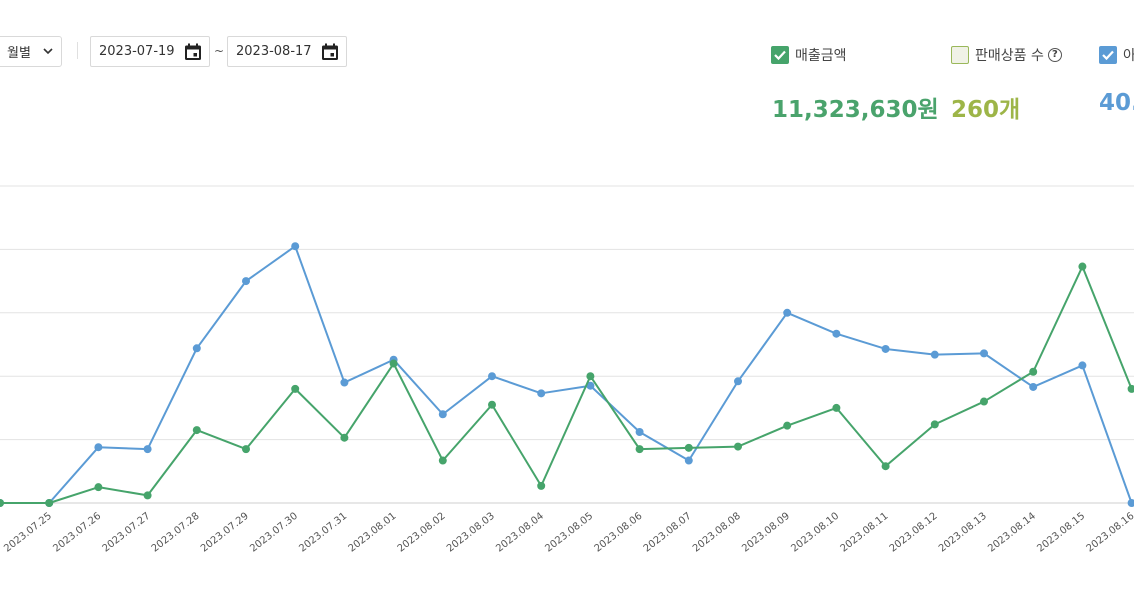 This screenshot has height=590, width=1134. I want to click on start-date-value: 2023-07-19, so click(137, 51).